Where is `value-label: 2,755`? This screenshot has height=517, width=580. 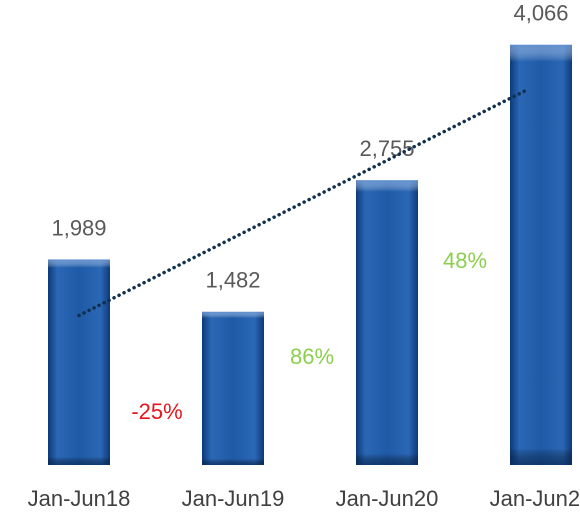
value-label: 2,755 is located at coordinates (386, 148).